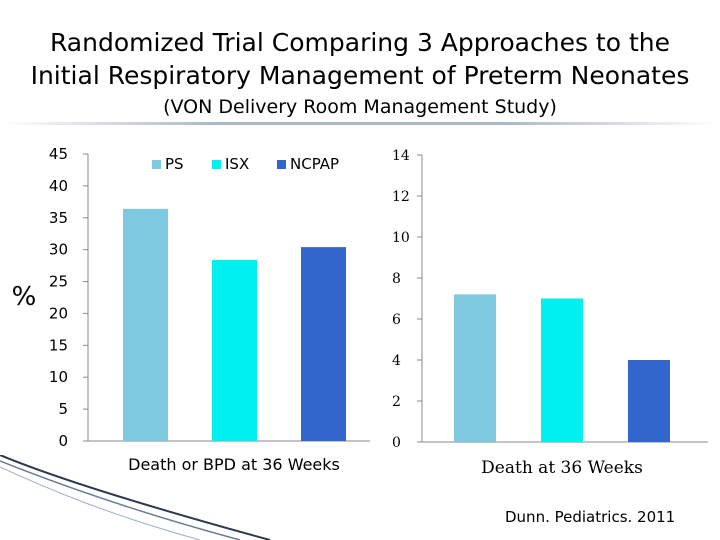 Image resolution: width=720 pixels, height=540 pixels. What do you see at coordinates (234, 464) in the screenshot?
I see `category-label: Death or BPD at 36 Weeks` at bounding box center [234, 464].